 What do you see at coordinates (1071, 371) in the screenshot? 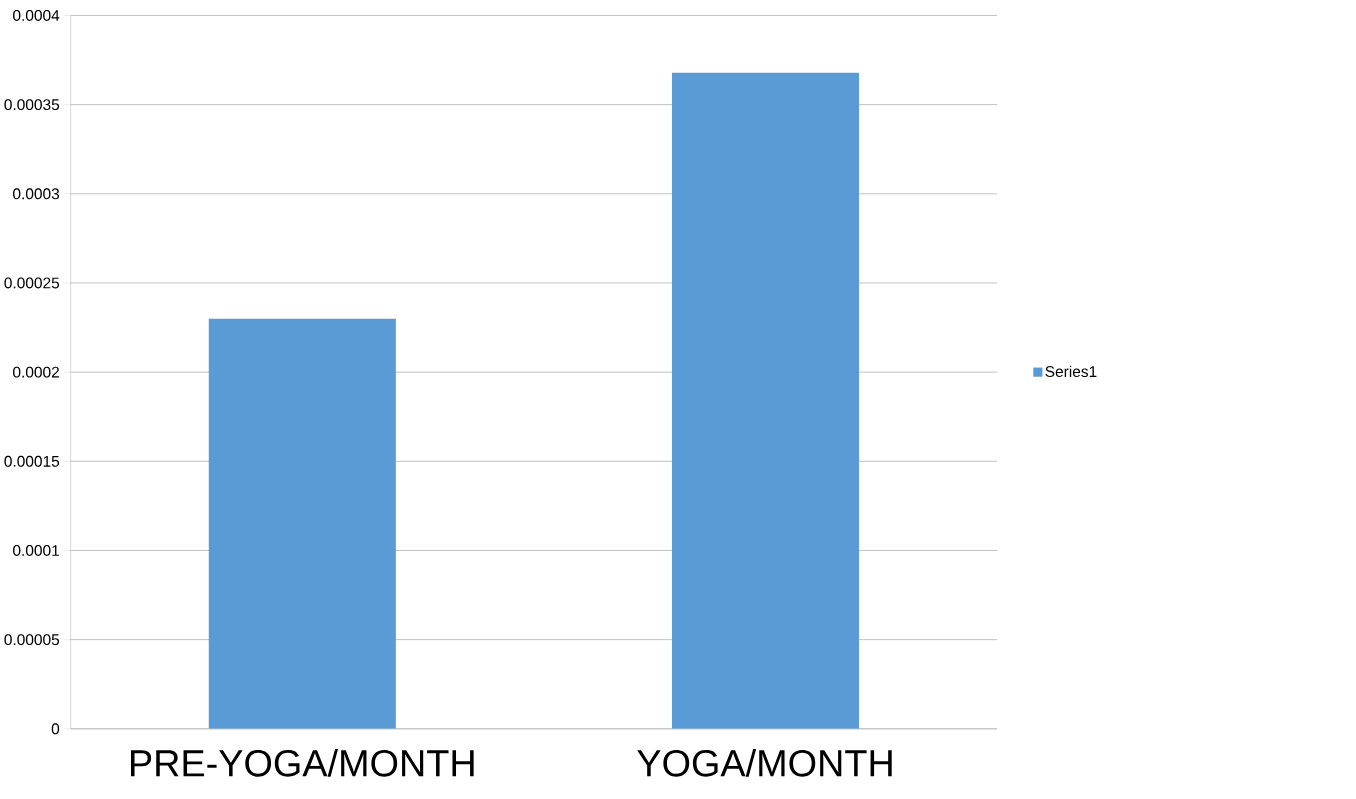
I see `legend-label: Series1` at bounding box center [1071, 371].